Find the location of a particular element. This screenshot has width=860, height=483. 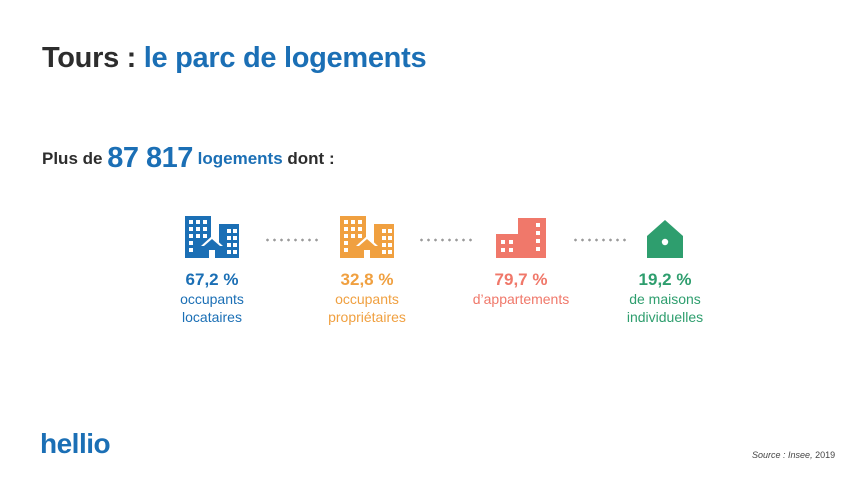

stat-desc-line1: de maisons is located at coordinates (665, 299).